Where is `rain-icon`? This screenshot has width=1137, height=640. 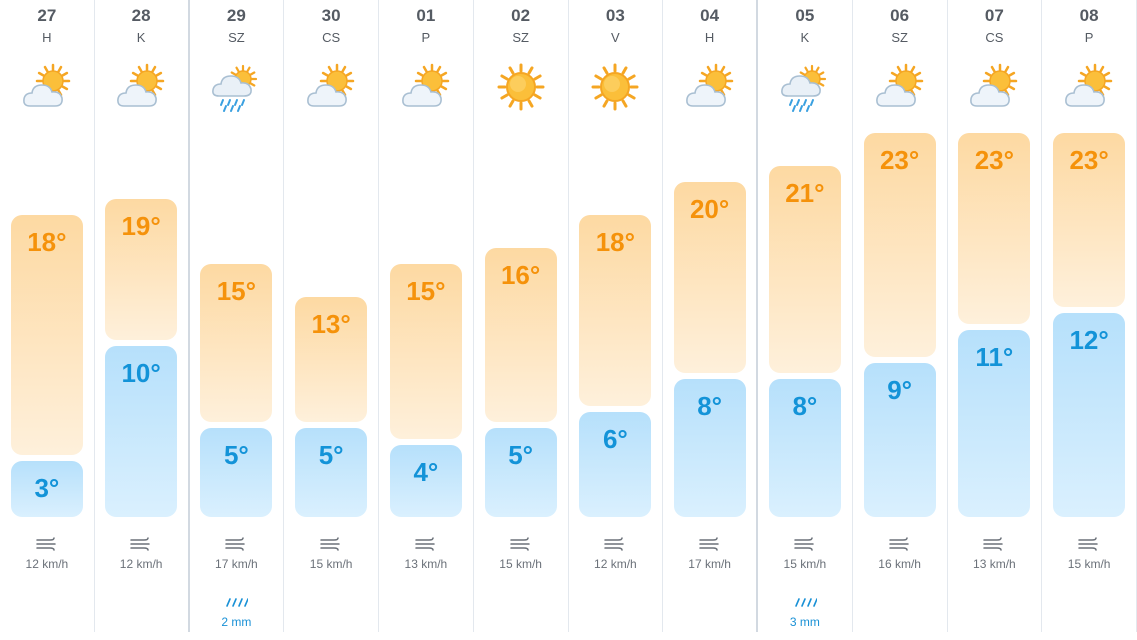 rain-icon is located at coordinates (236, 87).